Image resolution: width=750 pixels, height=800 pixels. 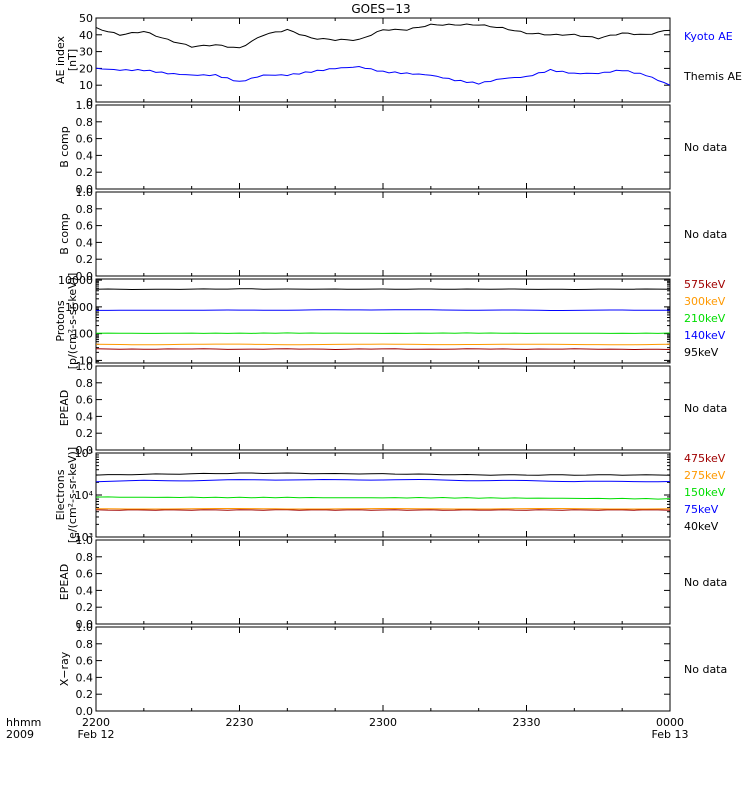 I want to click on x-axis-row-label: hhmm, so click(x=23, y=722).